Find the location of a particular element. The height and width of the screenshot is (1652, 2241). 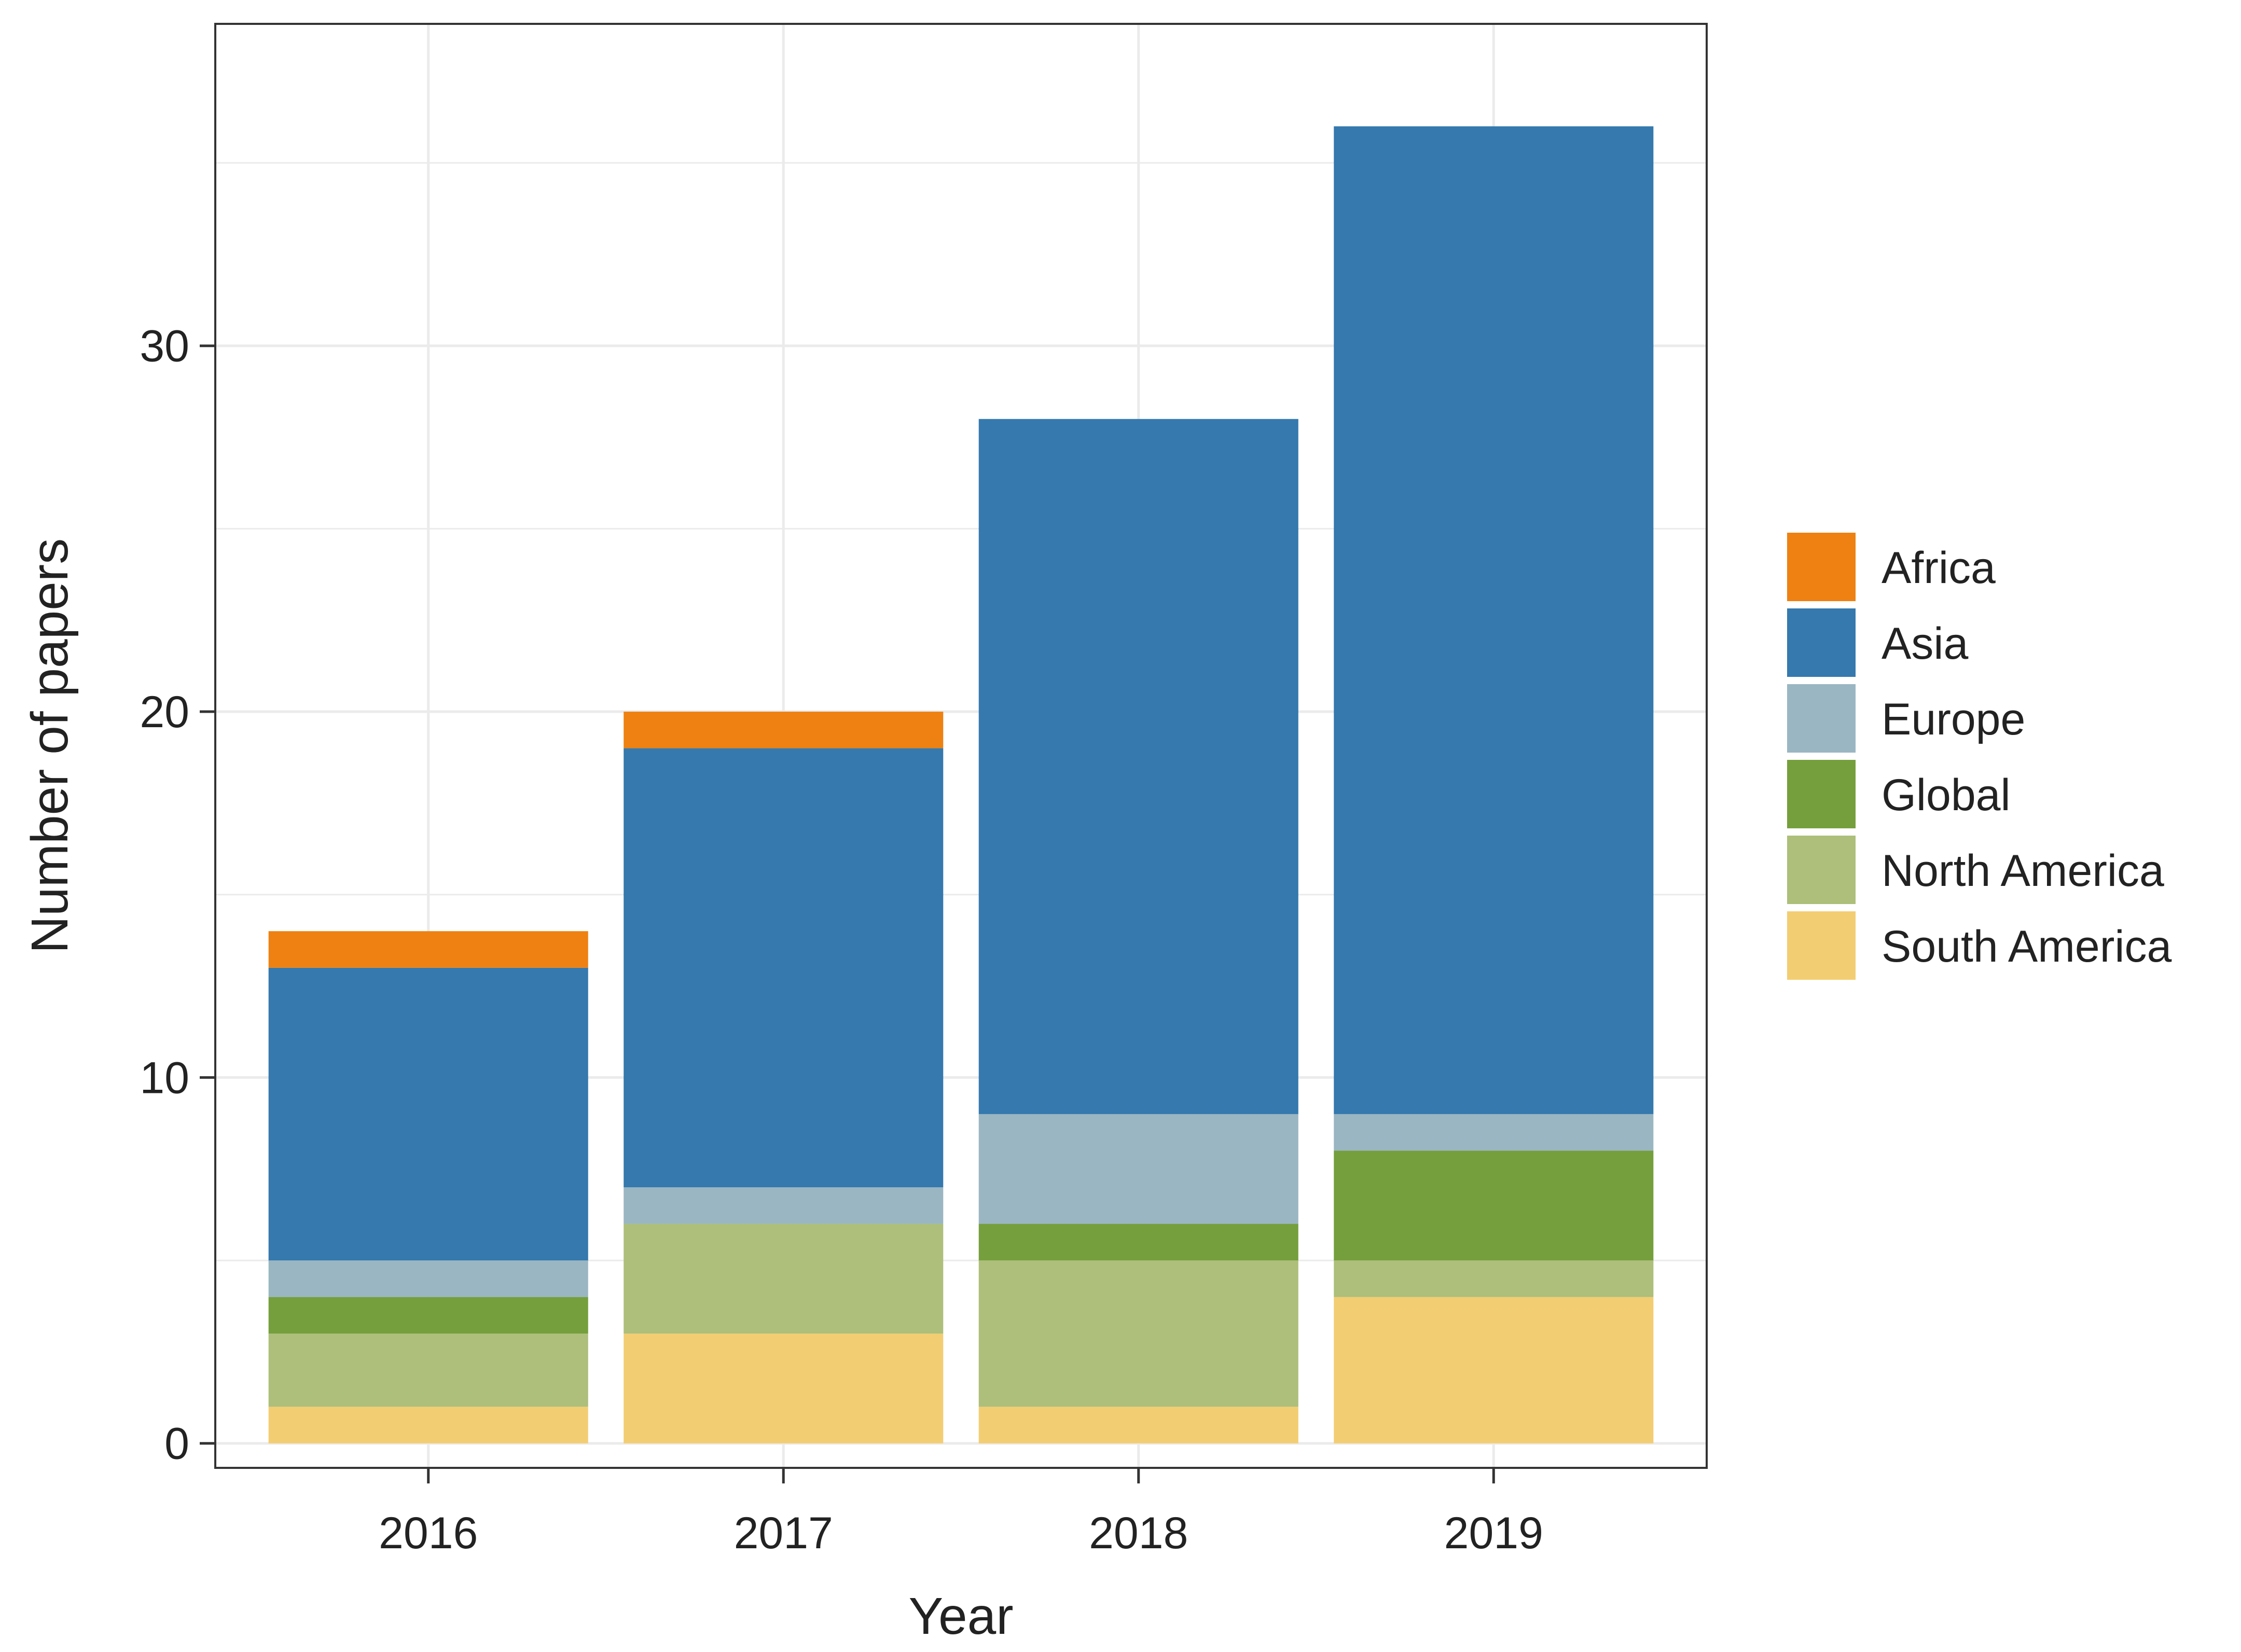

legend-item-europe: Europe is located at coordinates (1906, 718).